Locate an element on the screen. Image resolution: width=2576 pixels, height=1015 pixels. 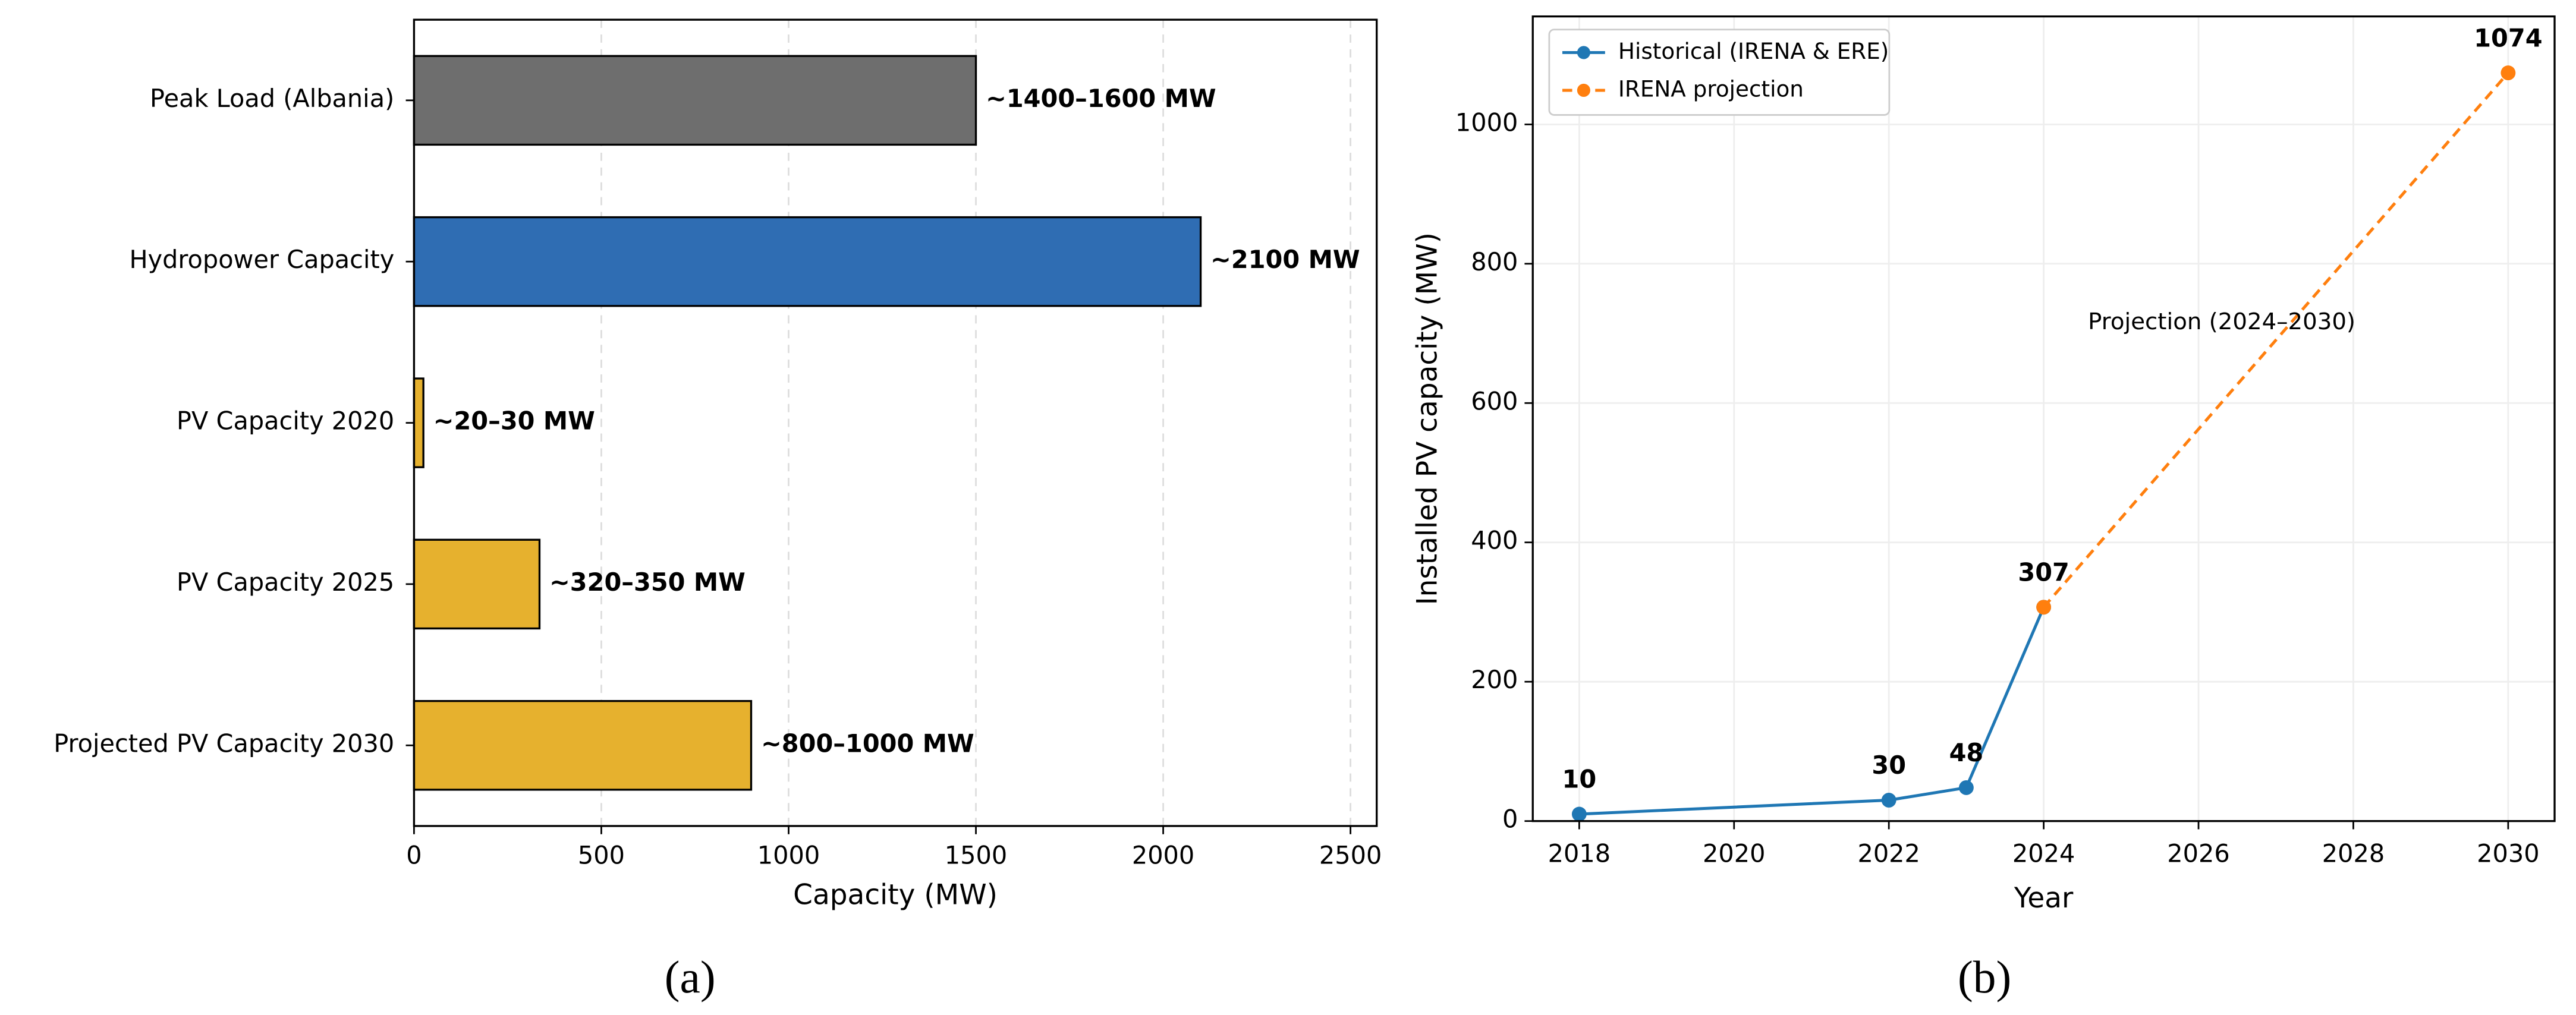
y-tick-label: 600 is located at coordinates (1494, 401).